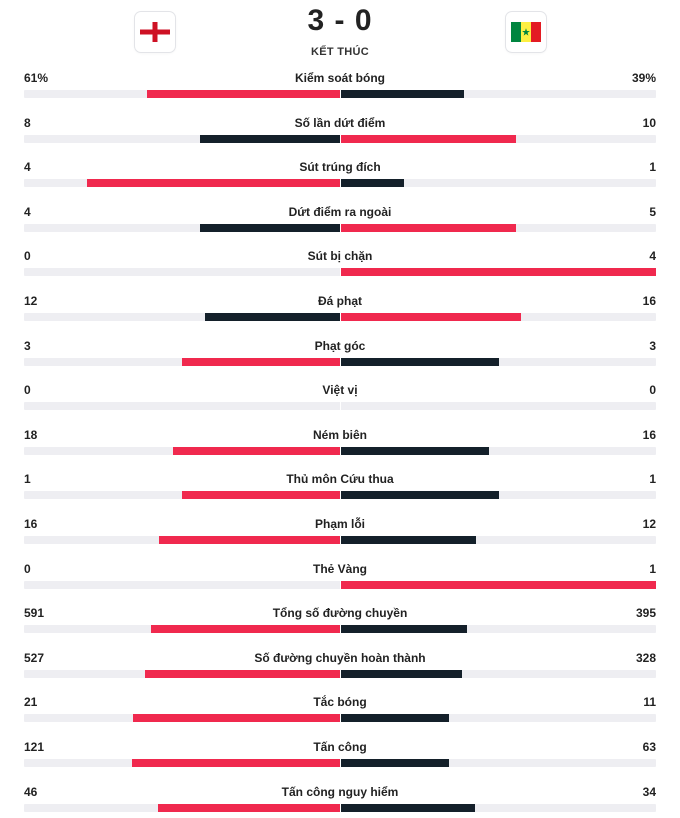 This screenshot has width=680, height=818. What do you see at coordinates (340, 702) in the screenshot?
I see `stat-name: Tắc bóng` at bounding box center [340, 702].